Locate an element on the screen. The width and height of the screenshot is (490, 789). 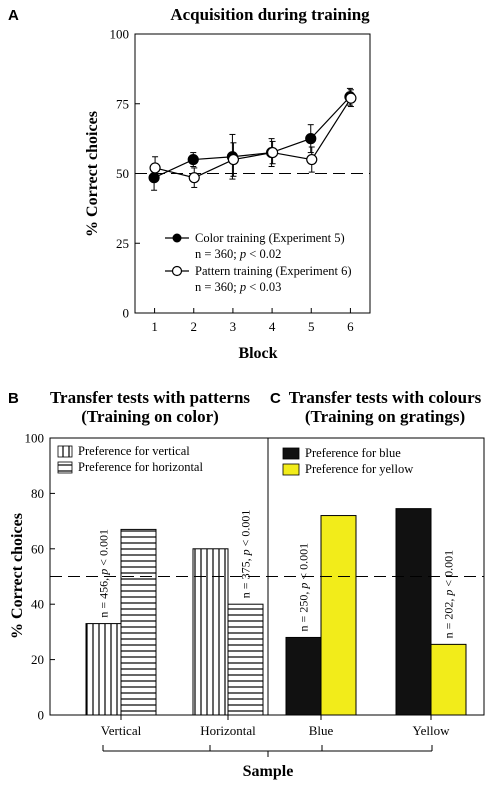
a-ytick-label: 0 is located at coordinates (126, 313).